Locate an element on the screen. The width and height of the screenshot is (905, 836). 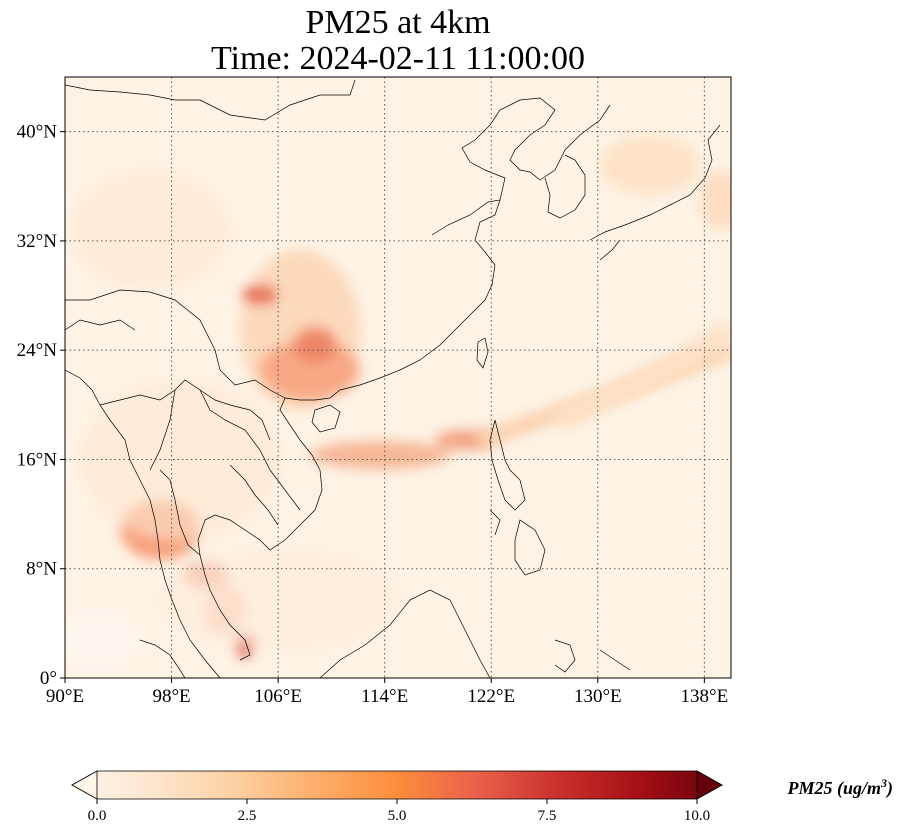
lon-tick-label: 106°E is located at coordinates (278, 696).